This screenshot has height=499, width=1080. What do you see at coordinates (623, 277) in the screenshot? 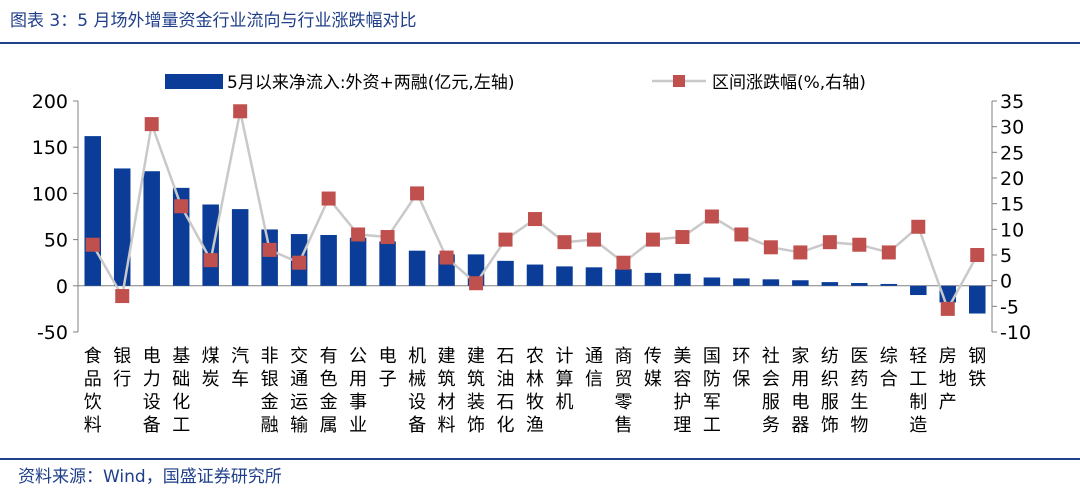
I see `bar-商贸零售` at bounding box center [623, 277].